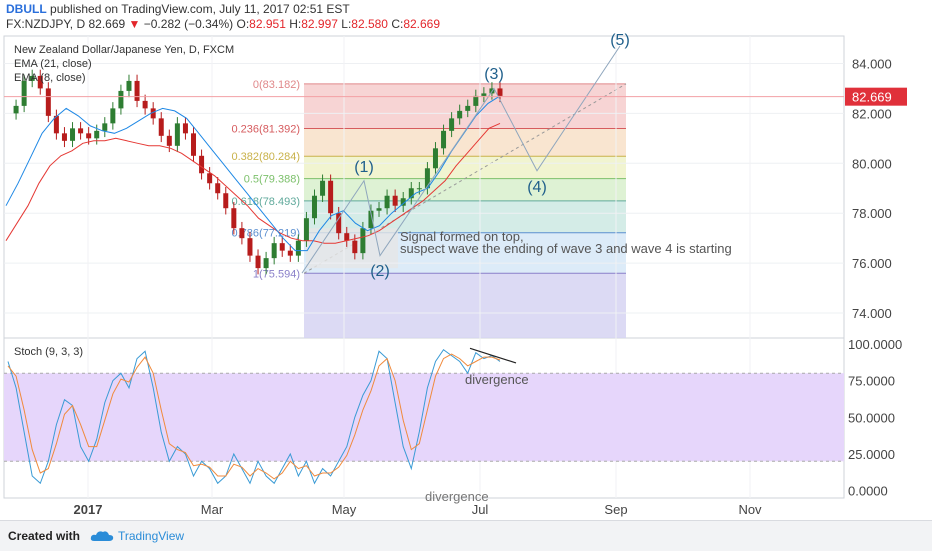 This screenshot has width=932, height=551. I want to click on low-label: L:, so click(346, 24).